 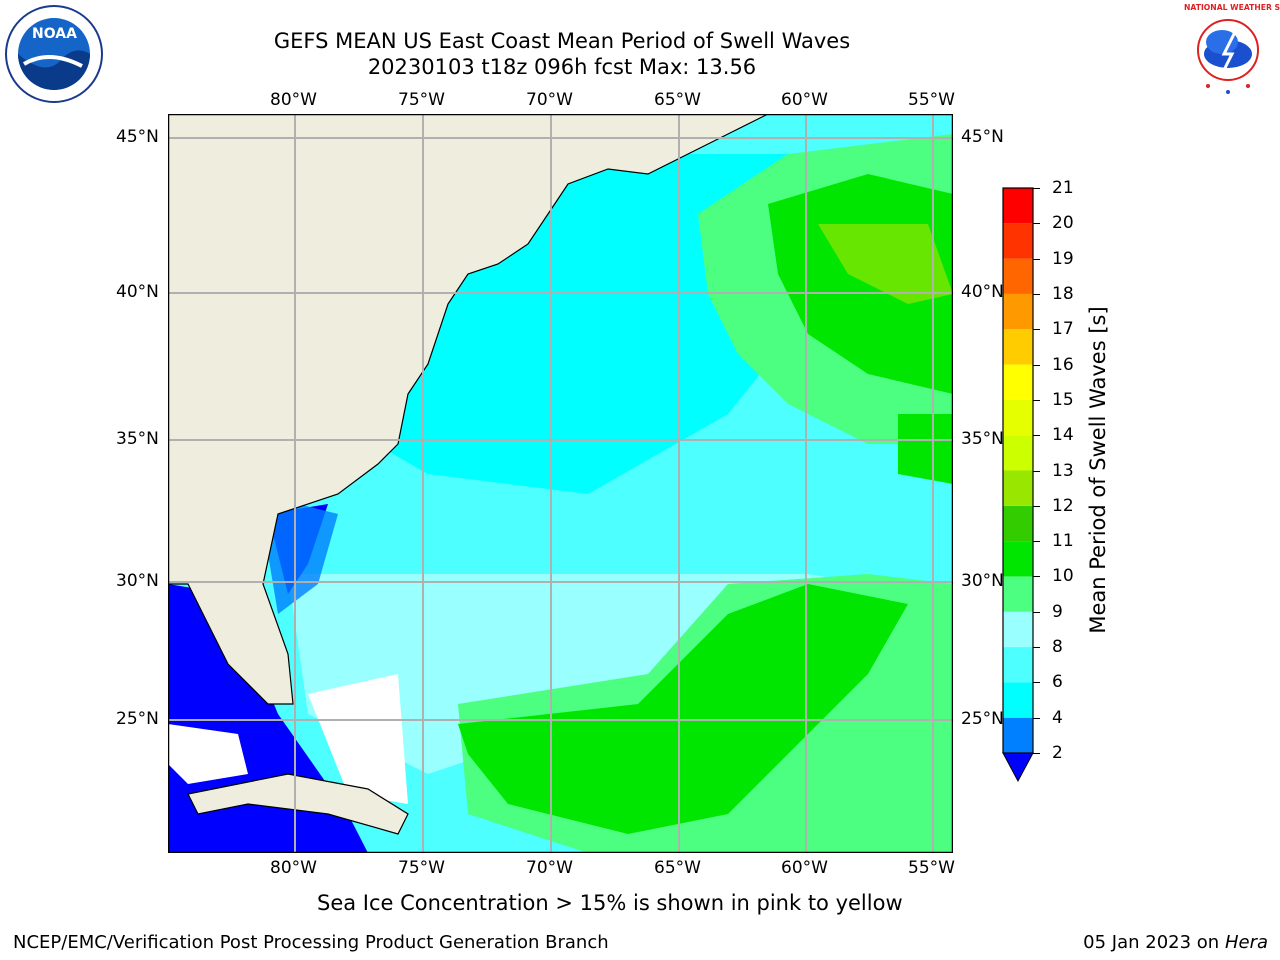 What do you see at coordinates (982, 719) in the screenshot?
I see `lat-label-right: 25°N` at bounding box center [982, 719].